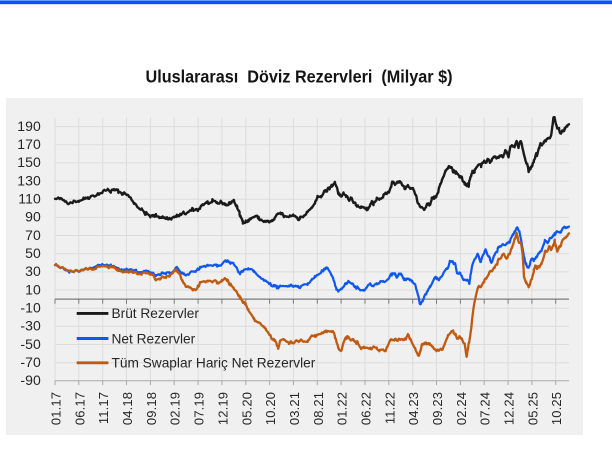 This screenshot has width=612, height=470. Describe the element at coordinates (461, 408) in the screenshot. I see `svg-text: 02.24` at that location.